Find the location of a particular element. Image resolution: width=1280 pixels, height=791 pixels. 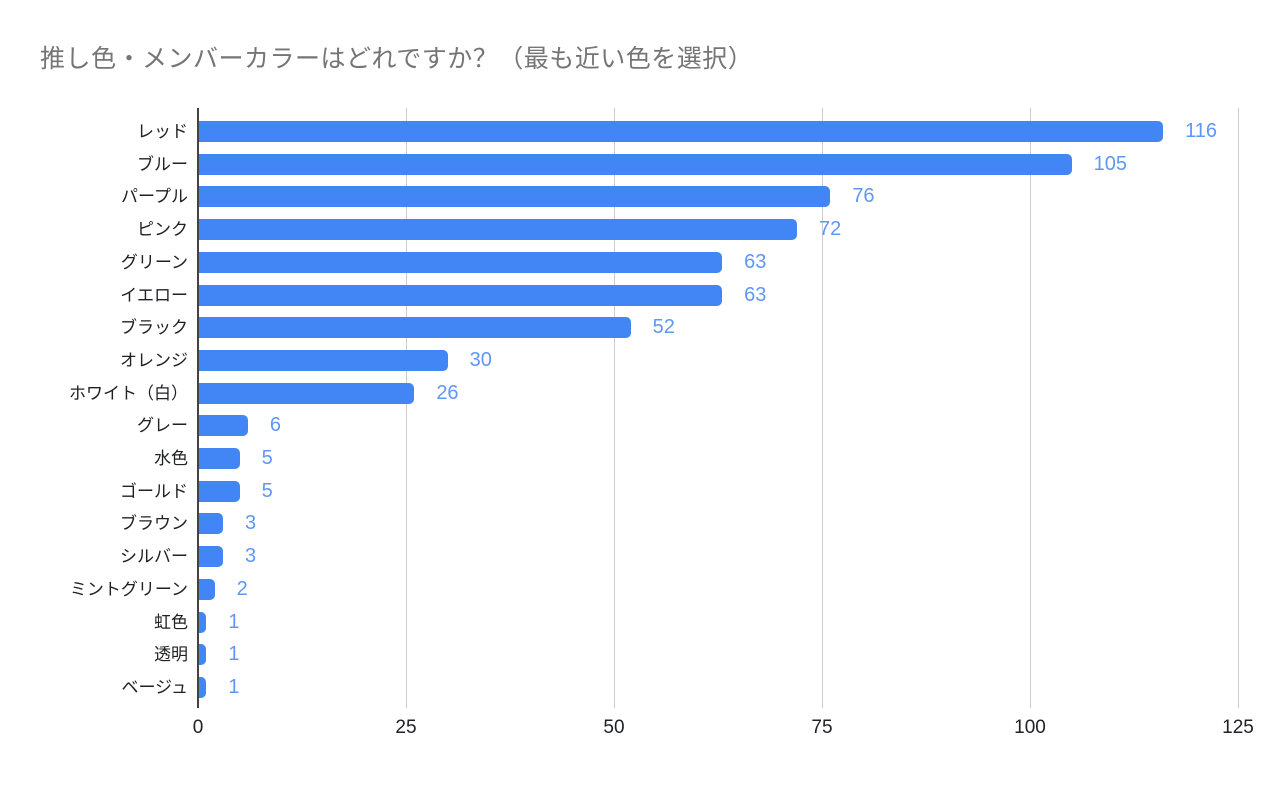

category-label: パープル is located at coordinates (154, 197).